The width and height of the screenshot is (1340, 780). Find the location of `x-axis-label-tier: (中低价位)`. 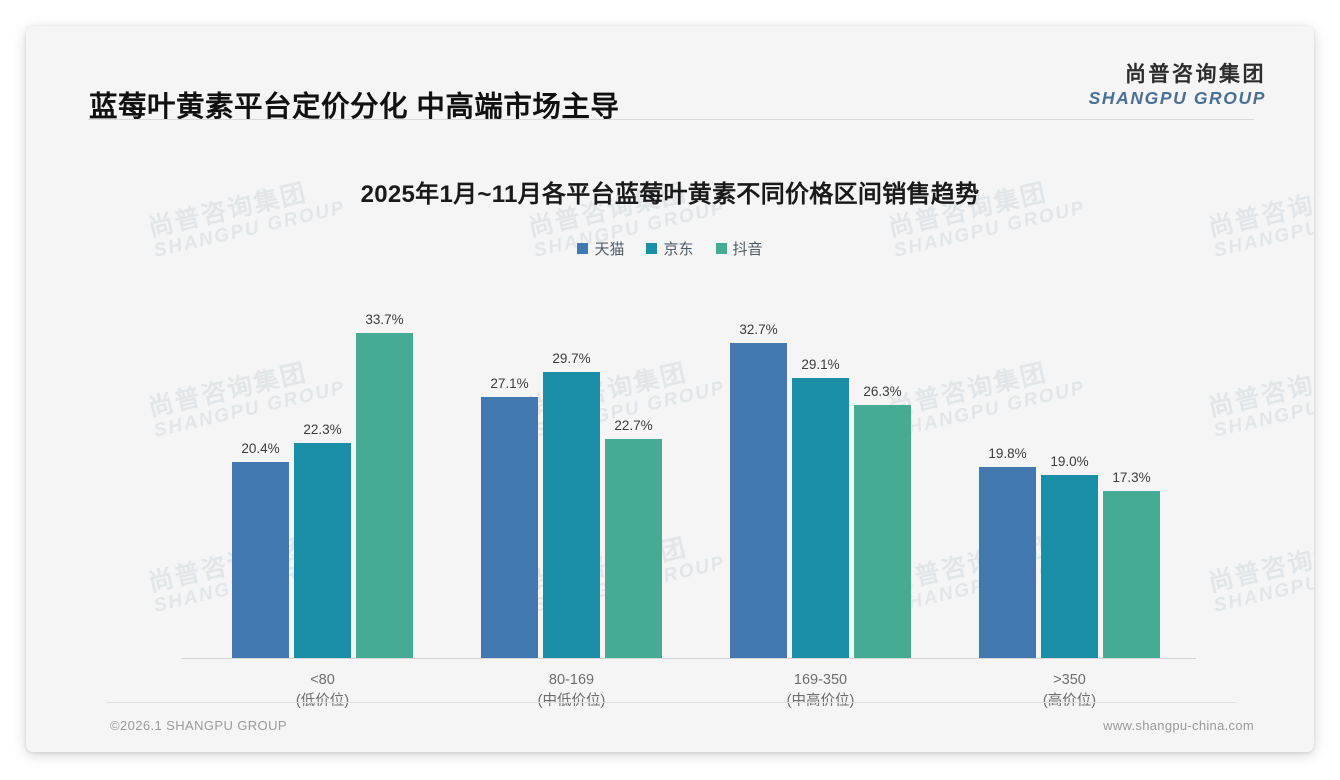

x-axis-label-tier: (中低价位) is located at coordinates (571, 701).